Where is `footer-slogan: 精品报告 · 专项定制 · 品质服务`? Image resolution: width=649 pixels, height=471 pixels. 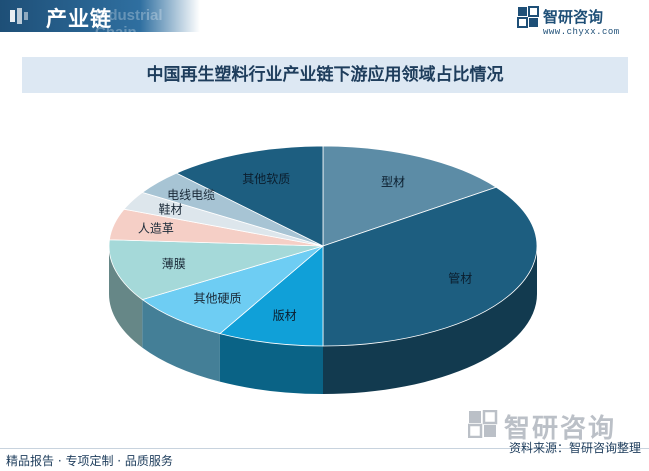 footer-slogan: 精品报告 · 专项定制 · 品质服务 is located at coordinates (89, 461).